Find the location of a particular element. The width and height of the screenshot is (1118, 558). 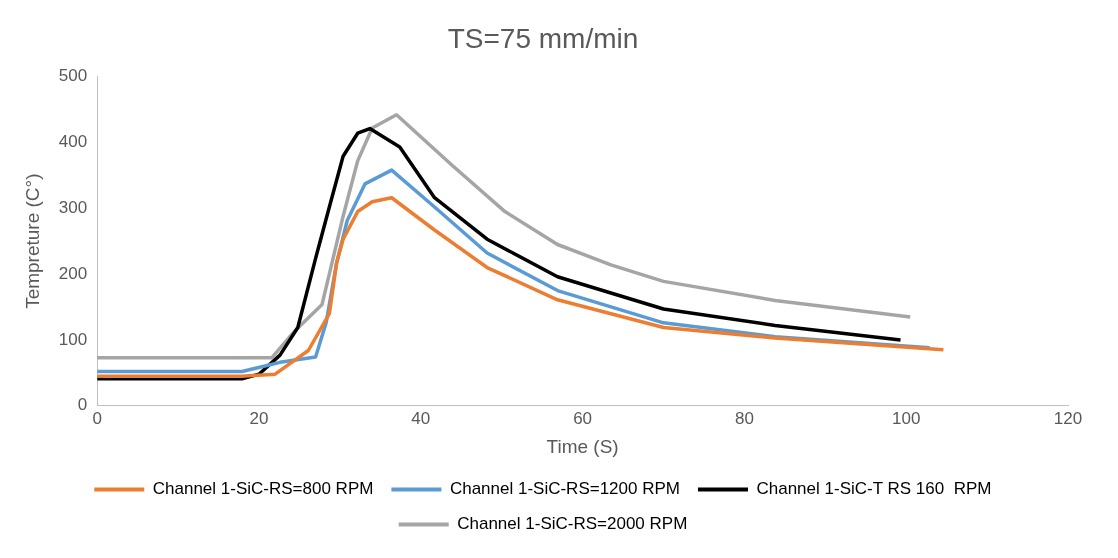

x-tick-label: 40 is located at coordinates (421, 418).